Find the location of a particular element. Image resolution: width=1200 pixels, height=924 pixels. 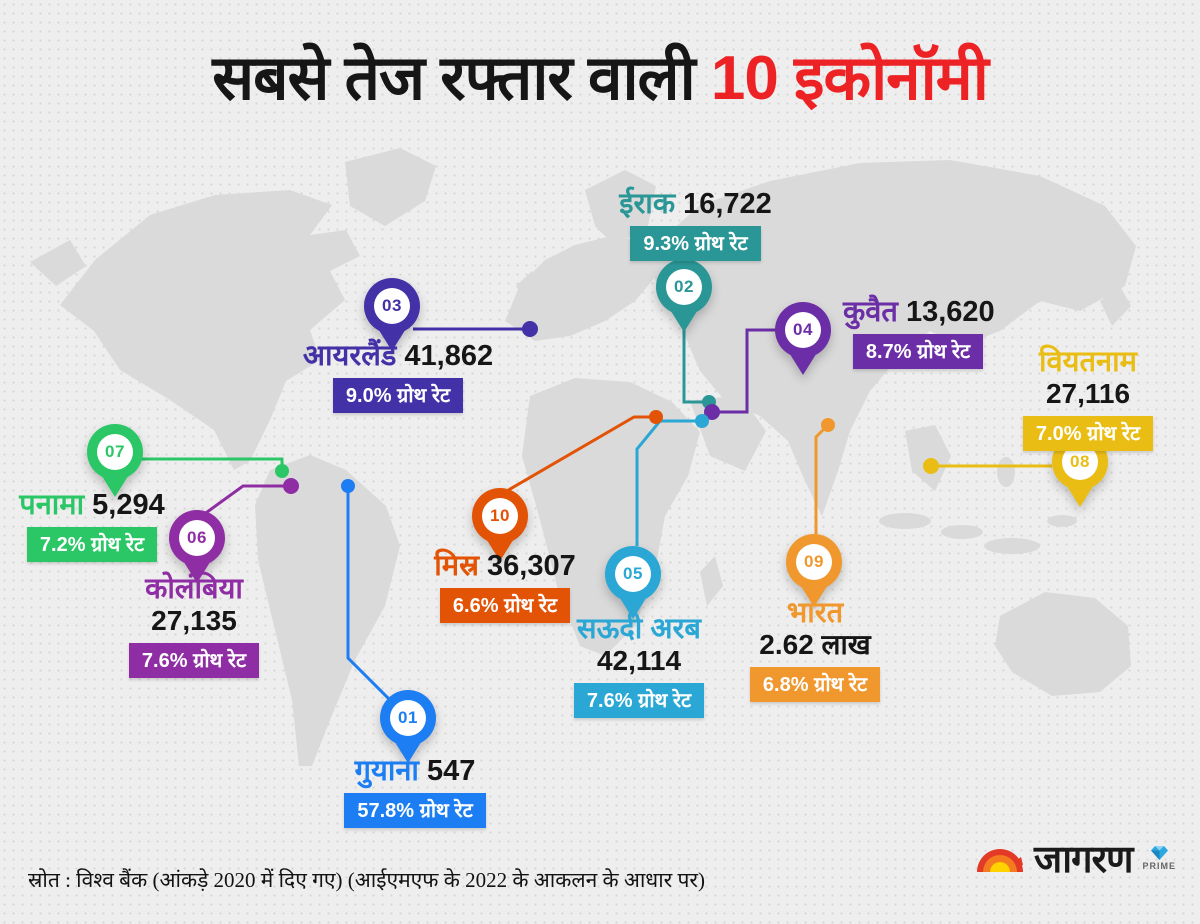

country-label-vietnam: वियतनाम 27,116 7.0% ग्रोथ रेट is located at coordinates (1088, 399).